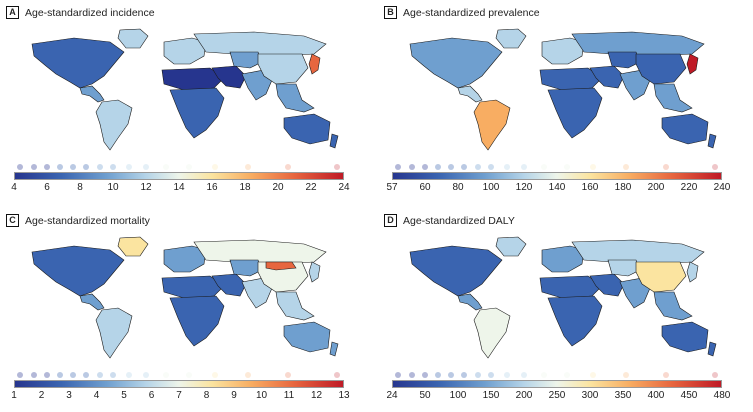 This screenshot has height=412, width=753. What do you see at coordinates (311, 187) in the screenshot?
I see `legend-tick: 22` at bounding box center [311, 187].